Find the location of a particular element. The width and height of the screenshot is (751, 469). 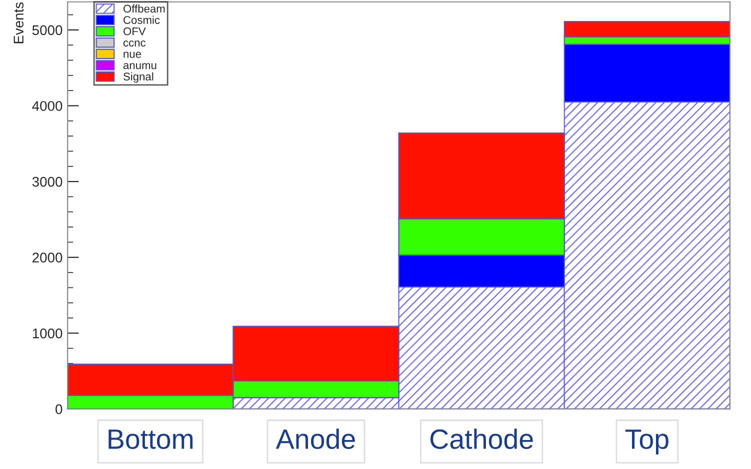

x-tick-label: Anode is located at coordinates (315, 438).